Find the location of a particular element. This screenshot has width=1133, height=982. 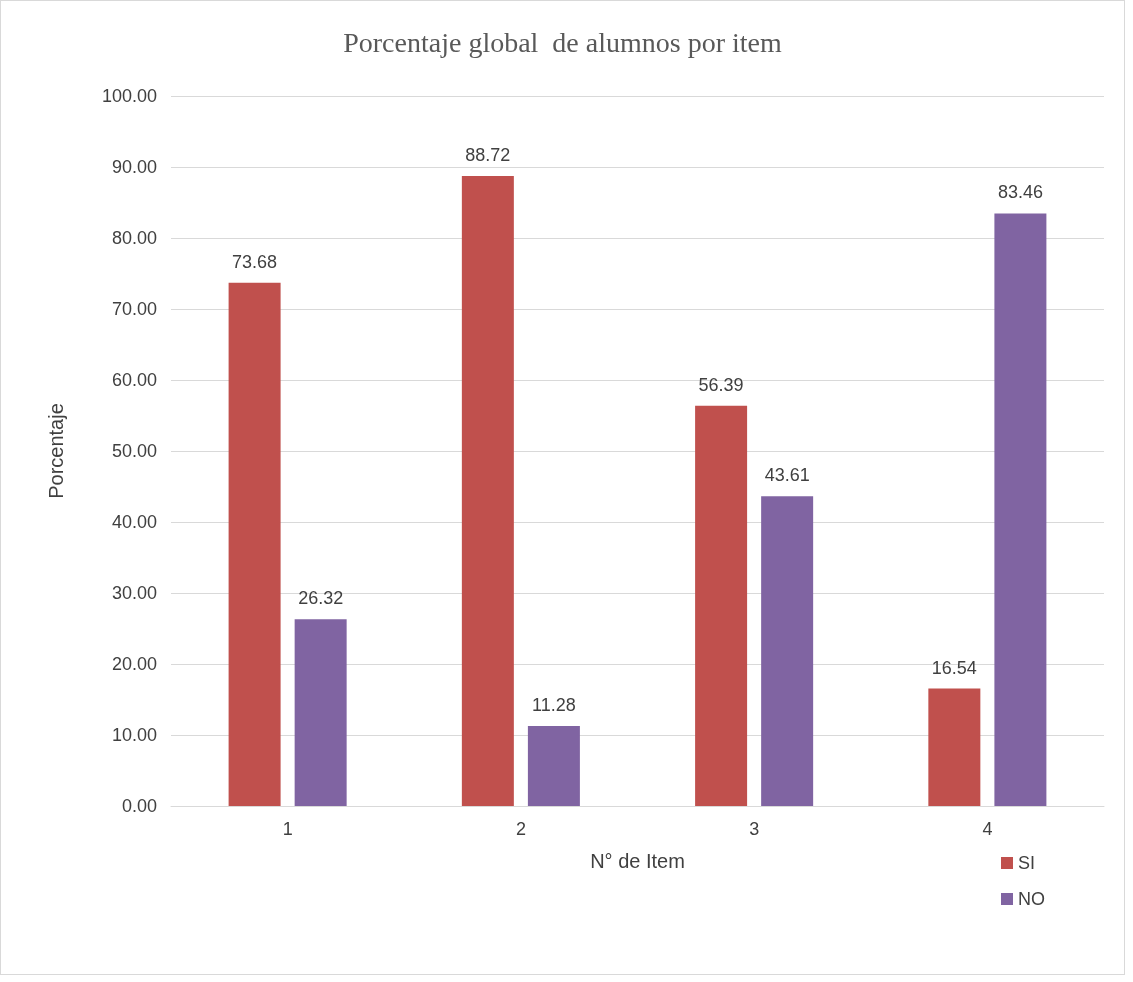

data-label: 73.68 is located at coordinates (255, 261).